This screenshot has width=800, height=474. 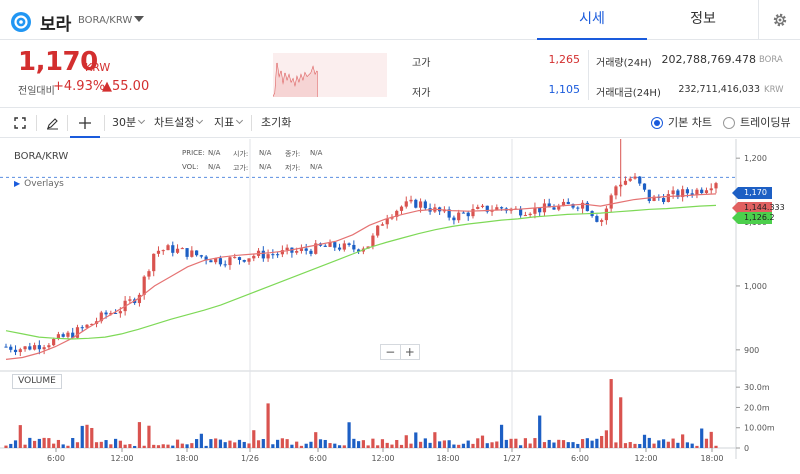 I want to click on volume-unit: BORA, so click(x=771, y=60).